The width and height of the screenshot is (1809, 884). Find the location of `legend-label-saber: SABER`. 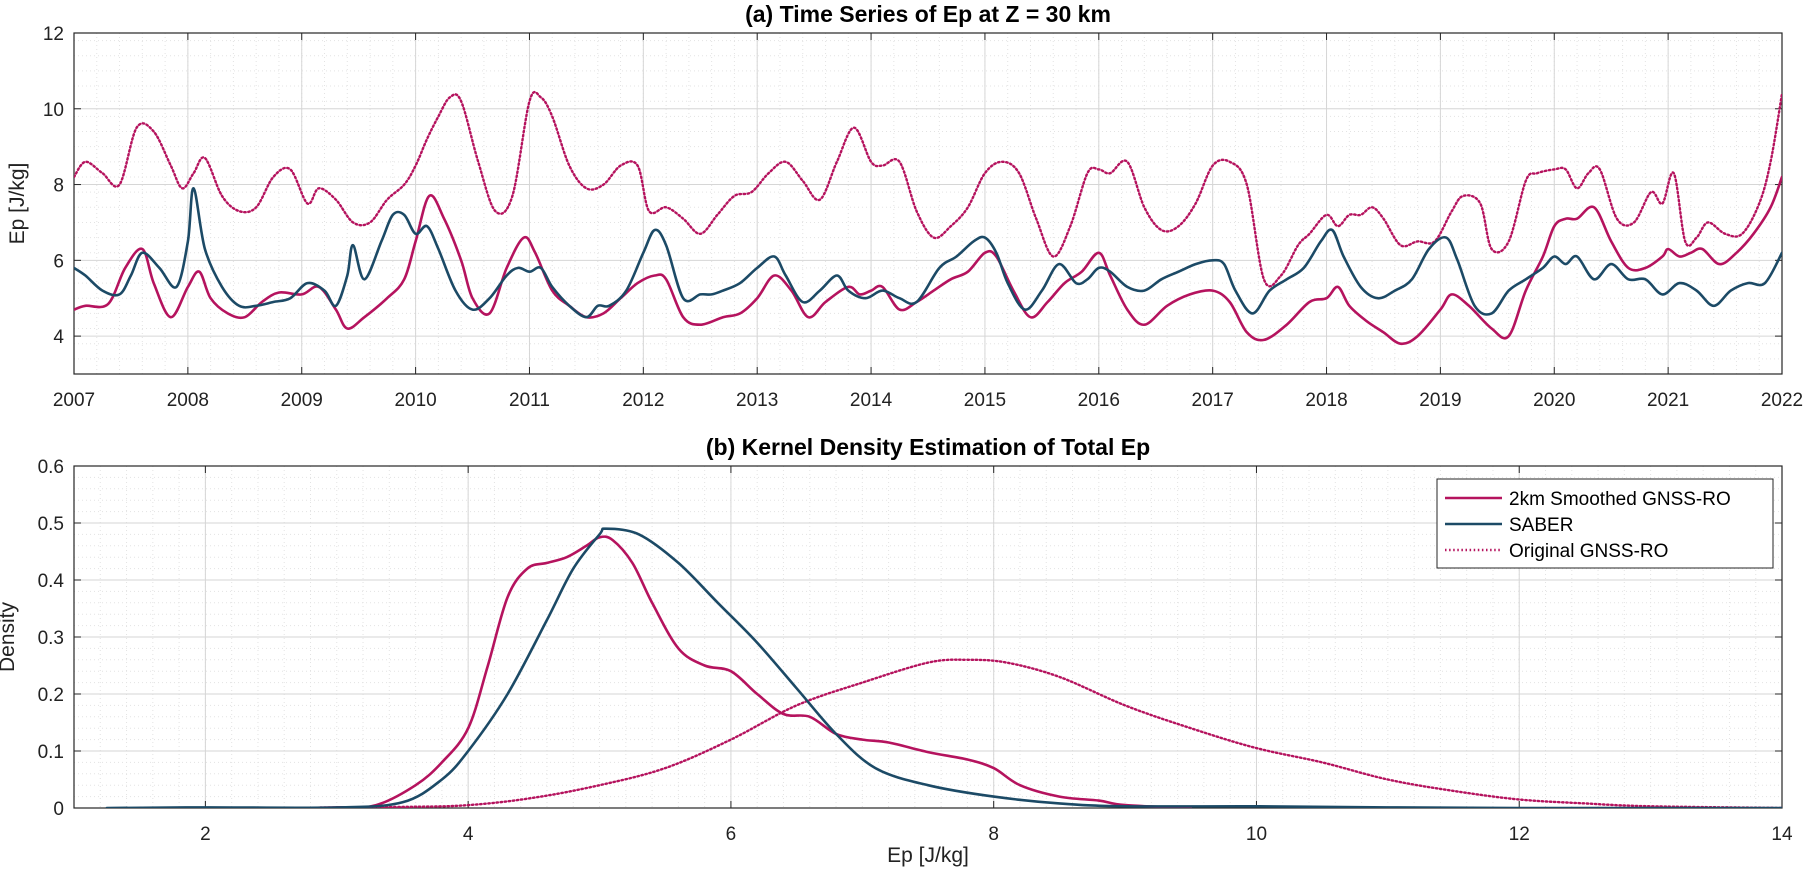

legend-label-saber: SABER is located at coordinates (1541, 525).